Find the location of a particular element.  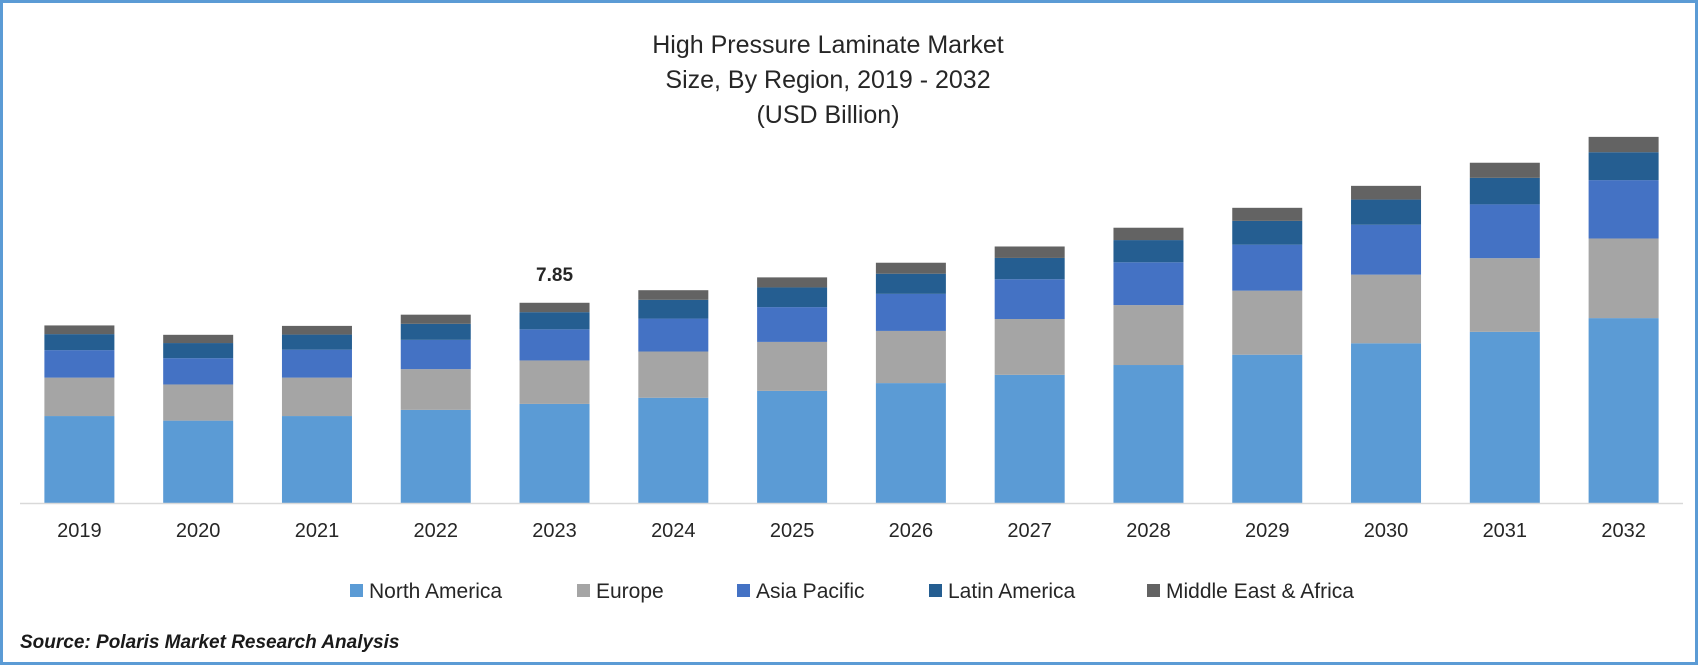

x-tick-label: 2027 is located at coordinates (1029, 531).